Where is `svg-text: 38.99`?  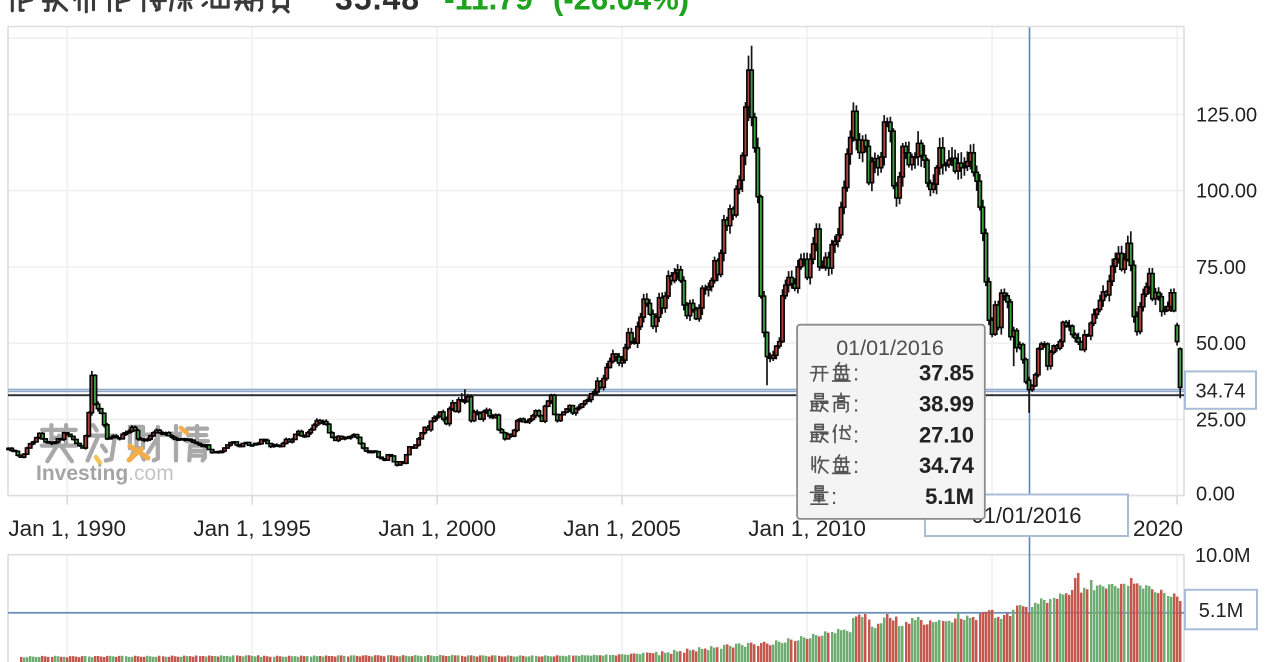 svg-text: 38.99 is located at coordinates (946, 404).